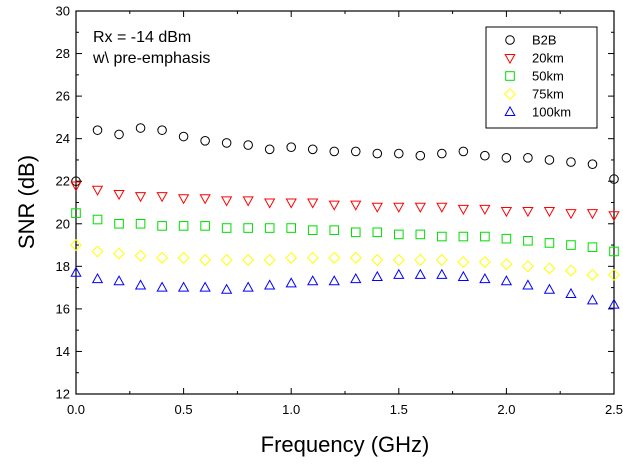 This screenshot has height=468, width=623. Describe the element at coordinates (63, 351) in the screenshot. I see `y-tick-label: 14` at that location.